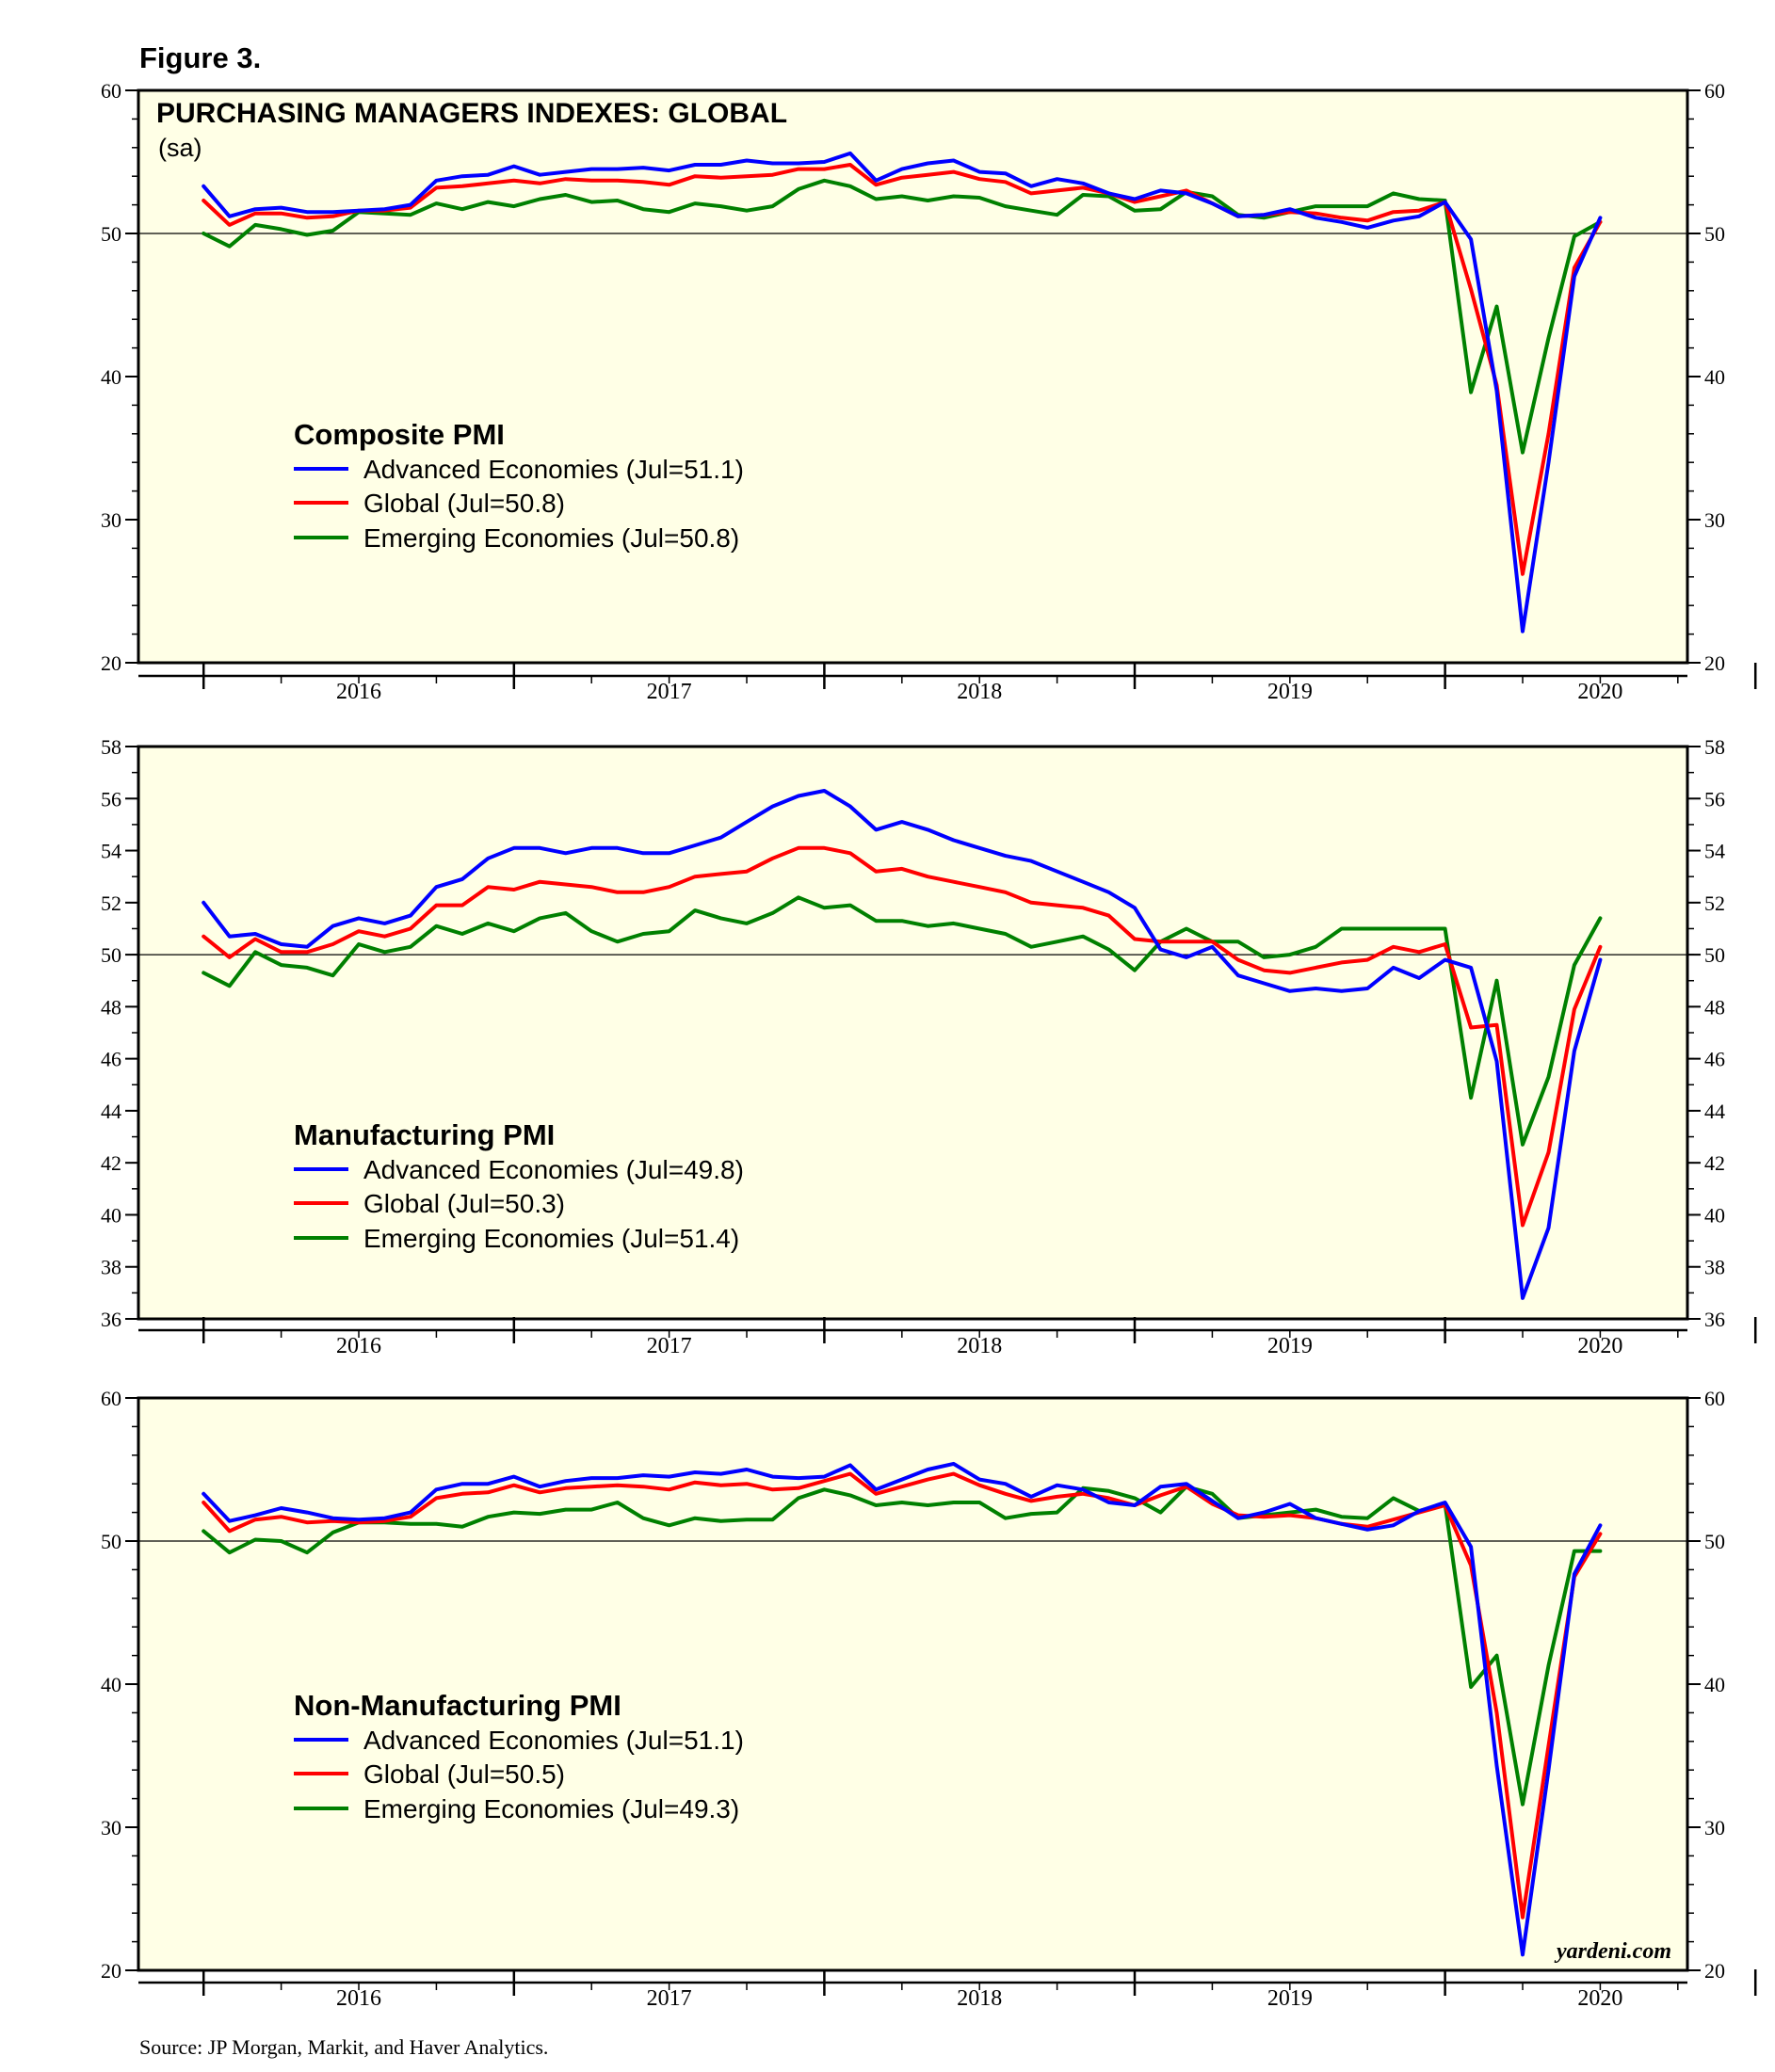  Describe the element at coordinates (111, 1007) in the screenshot. I see `y-tick-label-left: 48` at that location.